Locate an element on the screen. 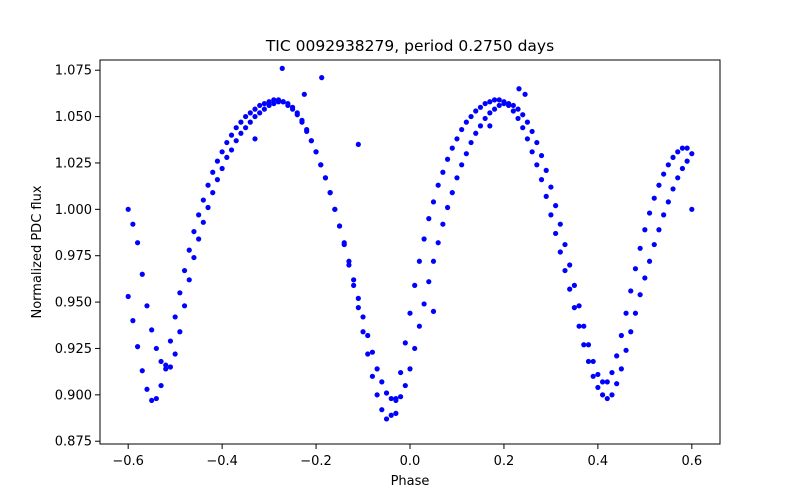 This screenshot has width=800, height=500. y-tick-label: 1.075 is located at coordinates (73, 71).